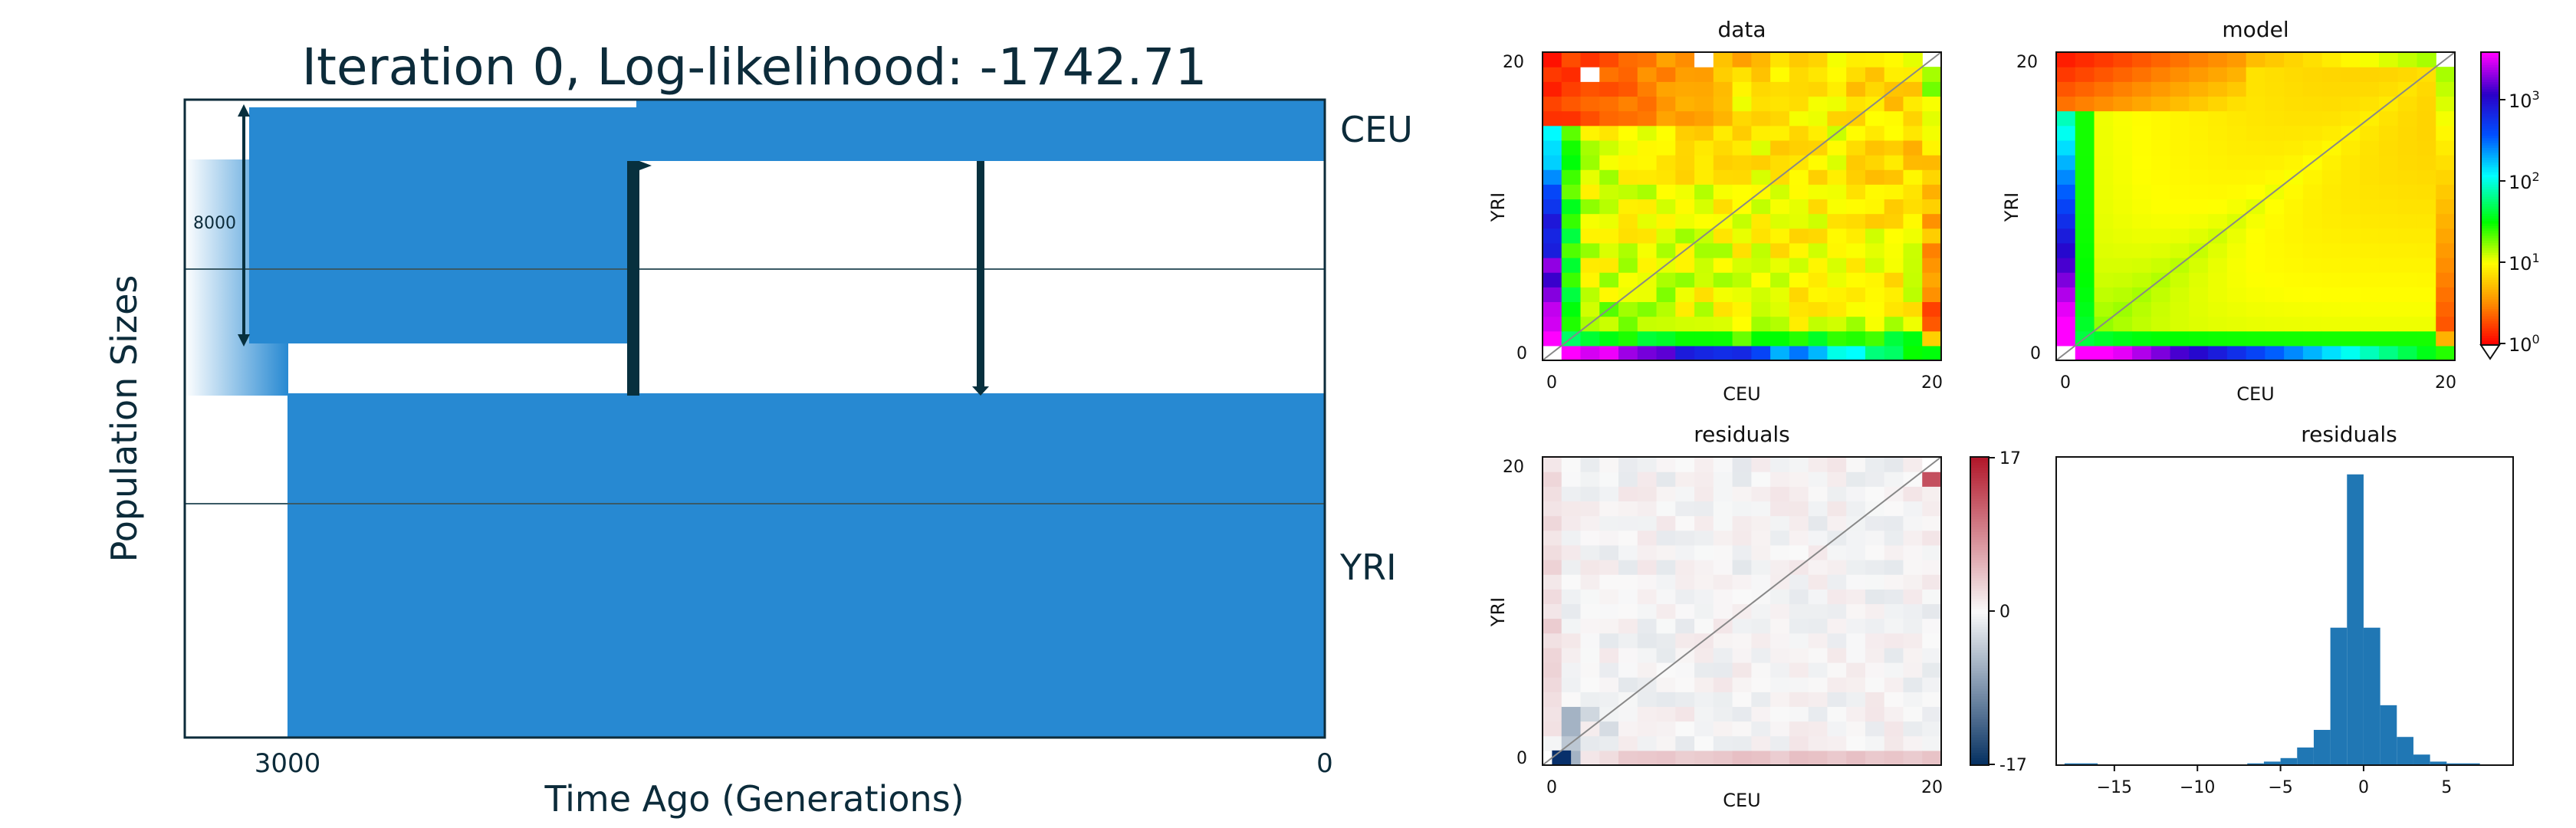 Image resolution: width=2576 pixels, height=828 pixels. I want to click on residuals-diagonal, so click(1742, 611).